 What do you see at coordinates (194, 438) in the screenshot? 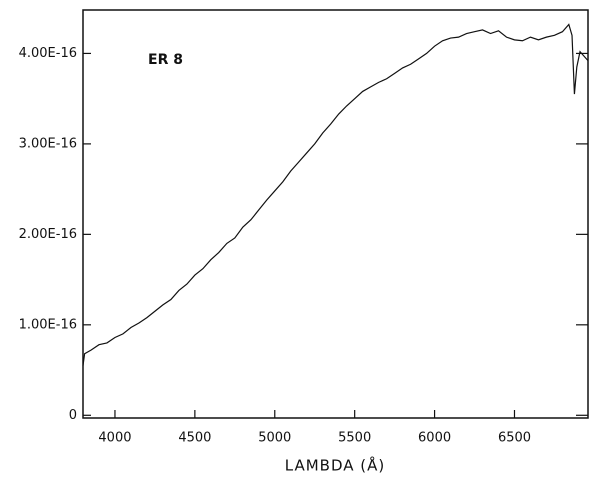
I see `x-tick-label: 4500` at bounding box center [194, 438].